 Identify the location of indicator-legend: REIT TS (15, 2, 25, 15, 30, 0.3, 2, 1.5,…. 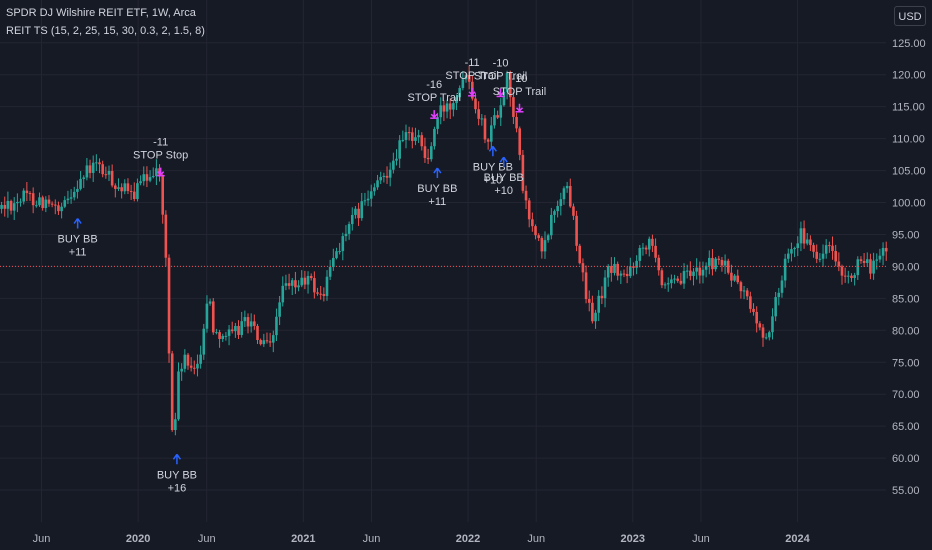
(105, 31).